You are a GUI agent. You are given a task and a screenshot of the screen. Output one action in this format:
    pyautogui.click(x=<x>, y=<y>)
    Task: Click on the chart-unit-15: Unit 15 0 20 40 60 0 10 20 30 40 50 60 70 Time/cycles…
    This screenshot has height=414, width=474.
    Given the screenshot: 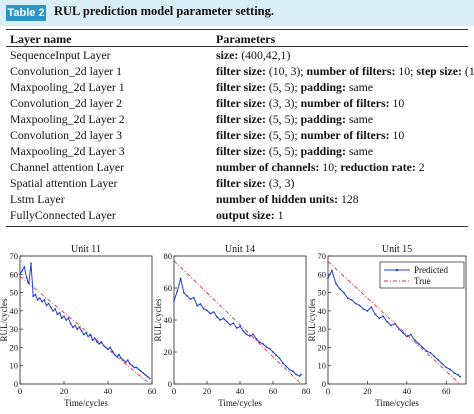 What is the action you would take?
    pyautogui.click(x=387, y=326)
    